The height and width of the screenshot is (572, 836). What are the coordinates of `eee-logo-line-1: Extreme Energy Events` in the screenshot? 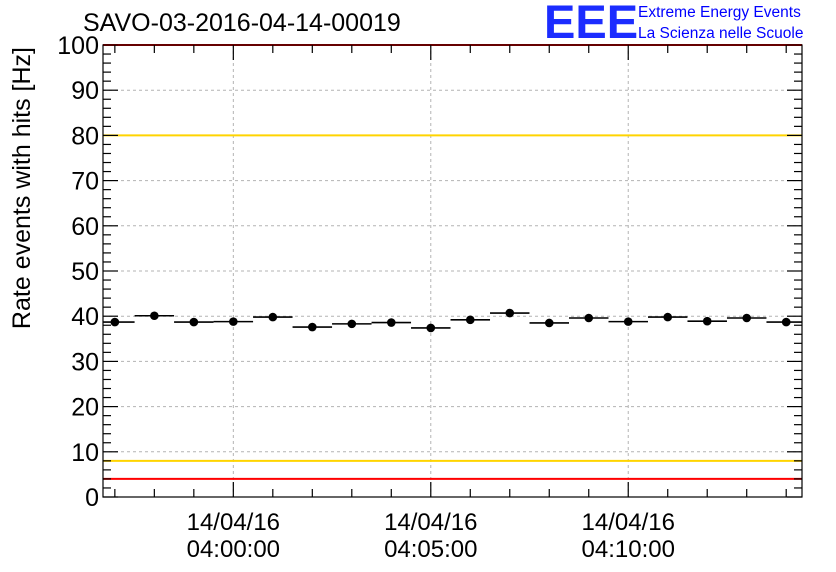 It's located at (719, 12).